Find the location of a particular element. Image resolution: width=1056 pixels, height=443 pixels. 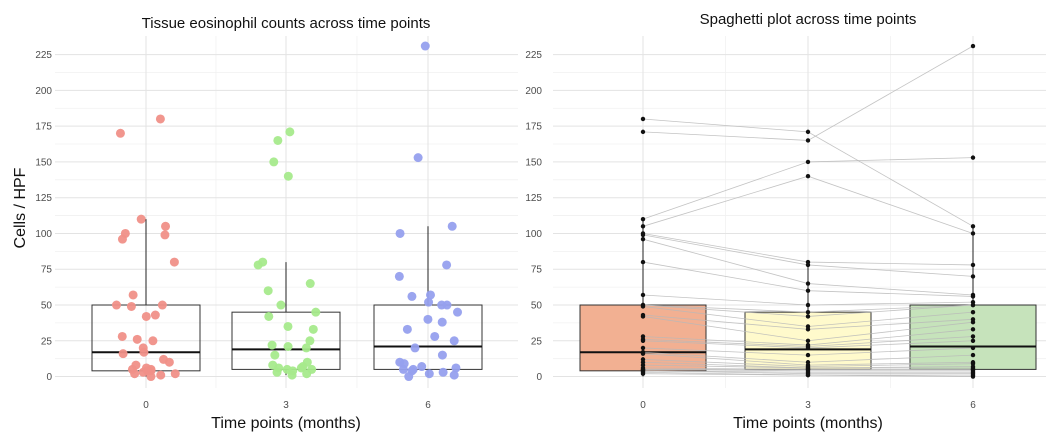

y-tick-label: 200 is located at coordinates (43, 91).